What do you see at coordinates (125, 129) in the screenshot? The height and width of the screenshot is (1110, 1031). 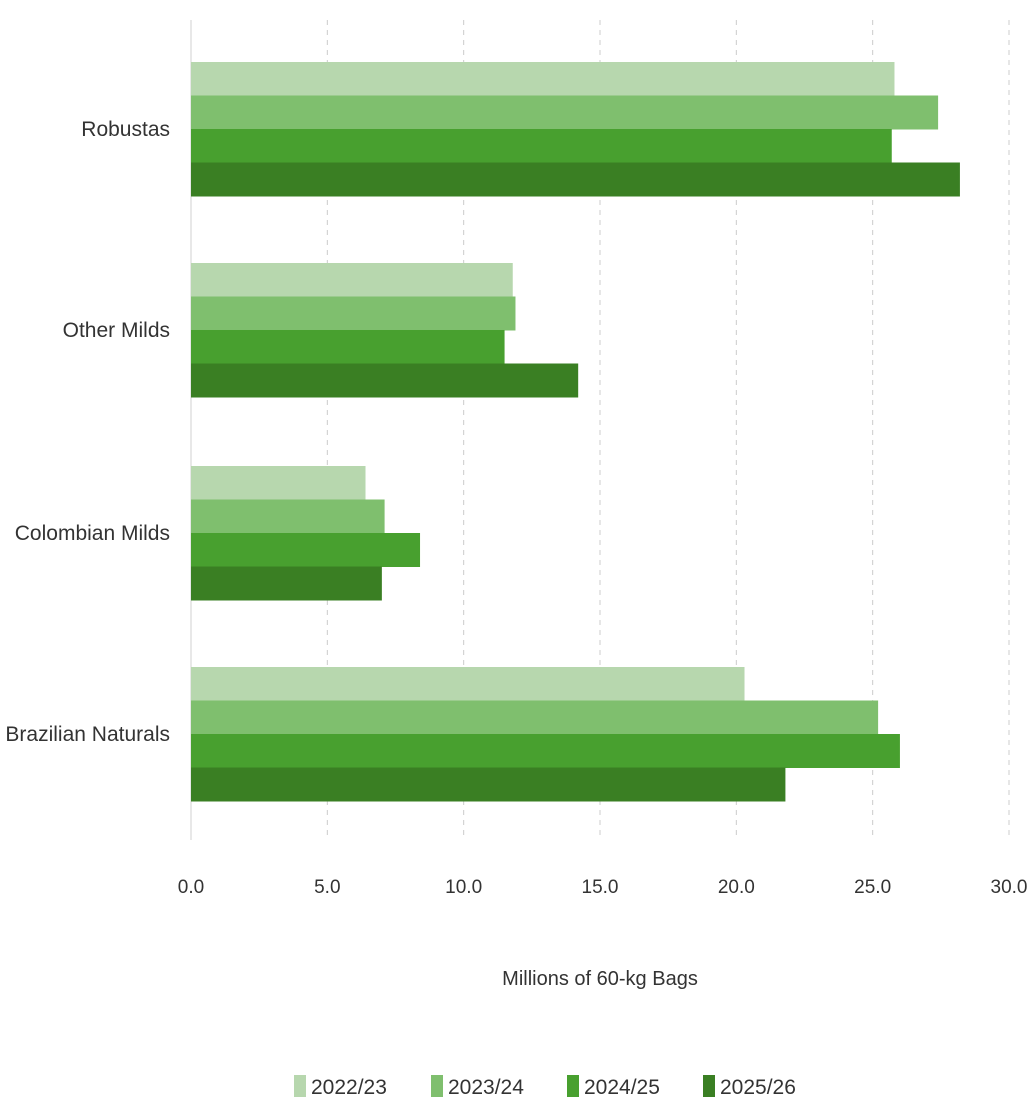 I see `category-label: Robustas` at bounding box center [125, 129].